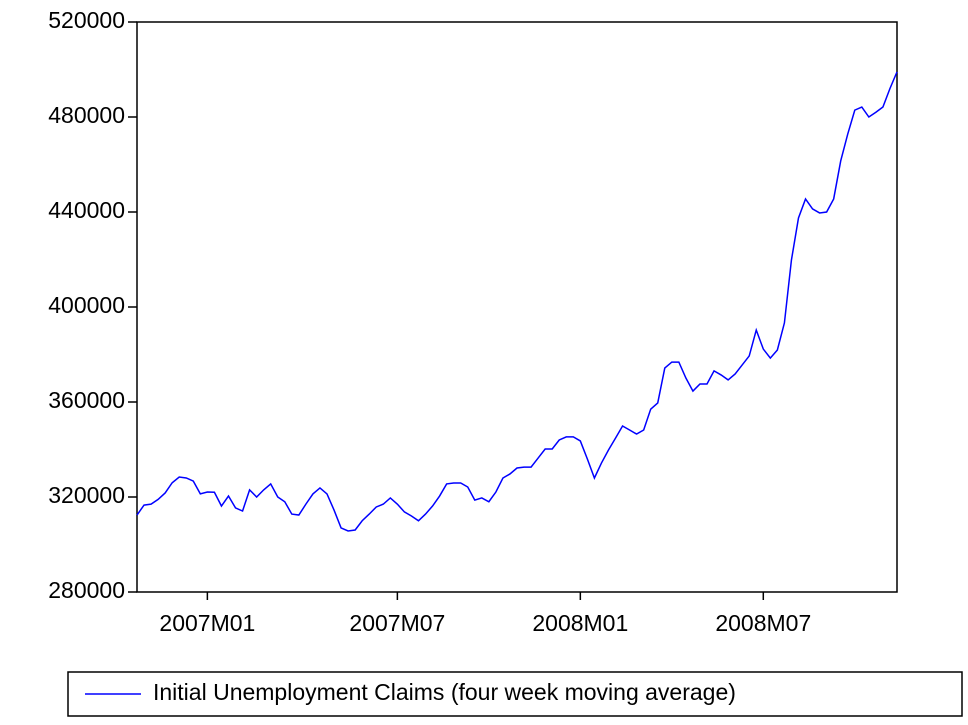 The image size is (968, 725). I want to click on y-tick-label: 280000, so click(86, 590).